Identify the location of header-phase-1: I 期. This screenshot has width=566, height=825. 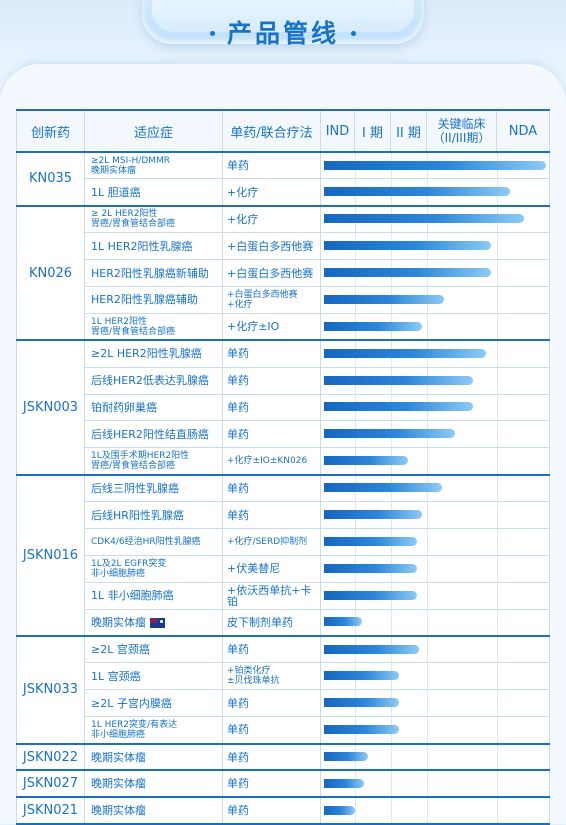
(372, 131).